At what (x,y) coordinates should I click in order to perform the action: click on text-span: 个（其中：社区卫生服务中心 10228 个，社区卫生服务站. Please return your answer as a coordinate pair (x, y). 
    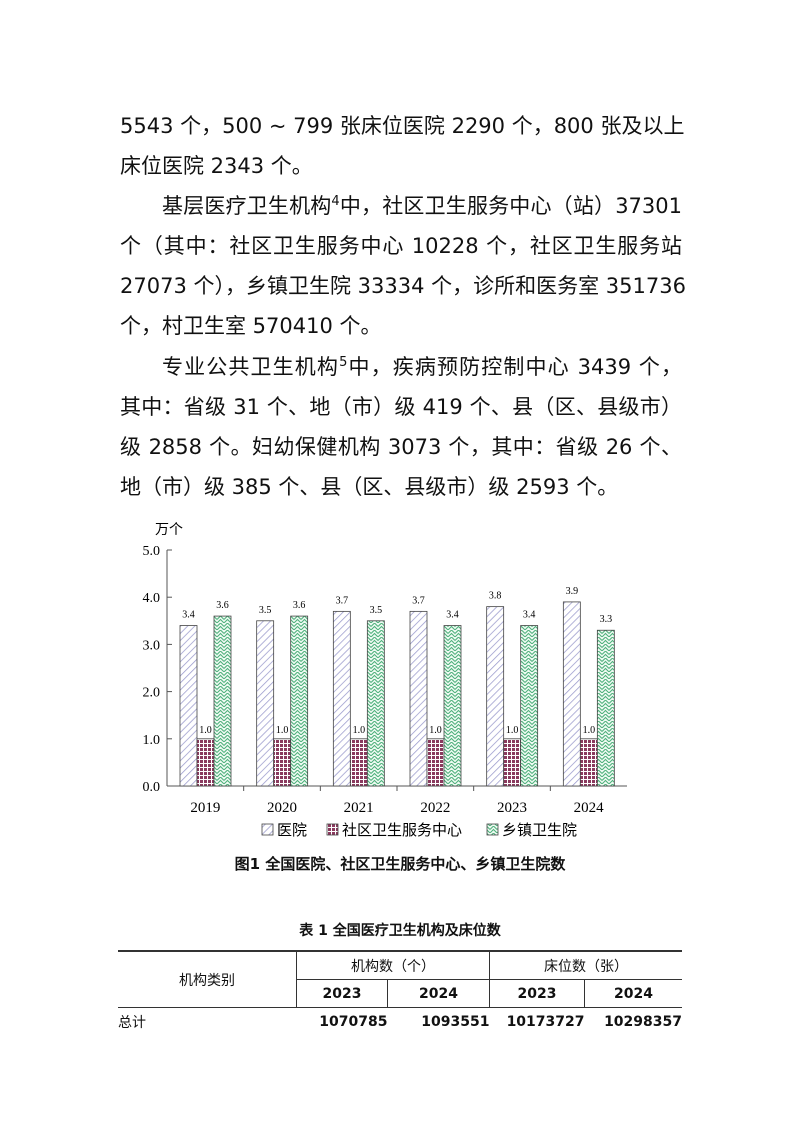
    Looking at the image, I should click on (401, 246).